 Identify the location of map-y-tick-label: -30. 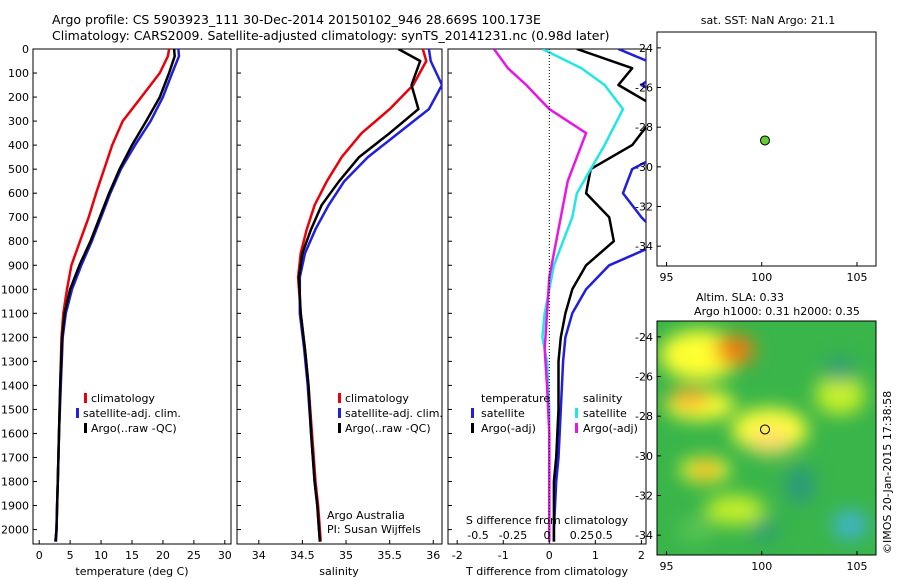
(644, 456).